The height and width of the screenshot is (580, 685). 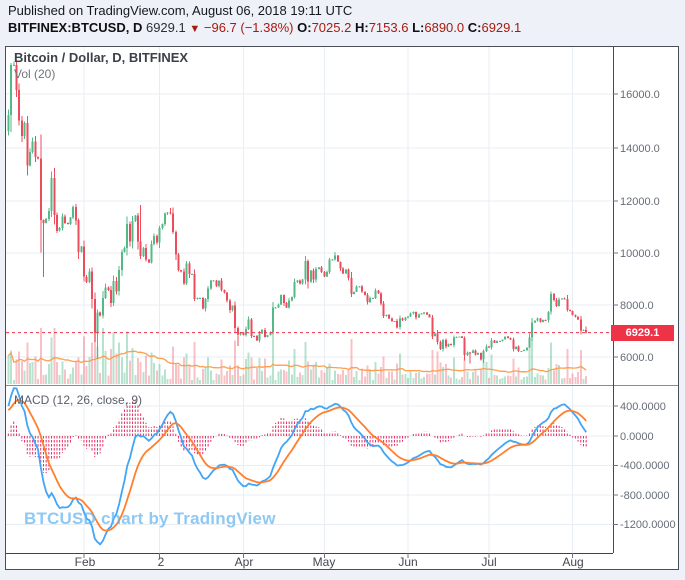 What do you see at coordinates (407, 562) in the screenshot?
I see `time-axis-label: Jun` at bounding box center [407, 562].